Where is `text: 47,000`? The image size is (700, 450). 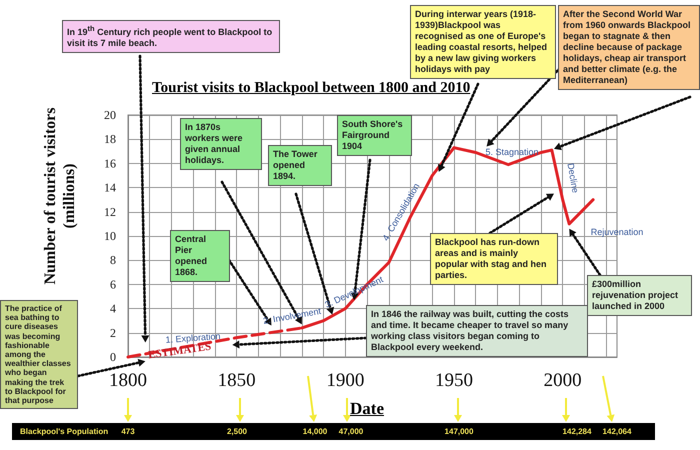
text: 47,000 is located at coordinates (351, 431).